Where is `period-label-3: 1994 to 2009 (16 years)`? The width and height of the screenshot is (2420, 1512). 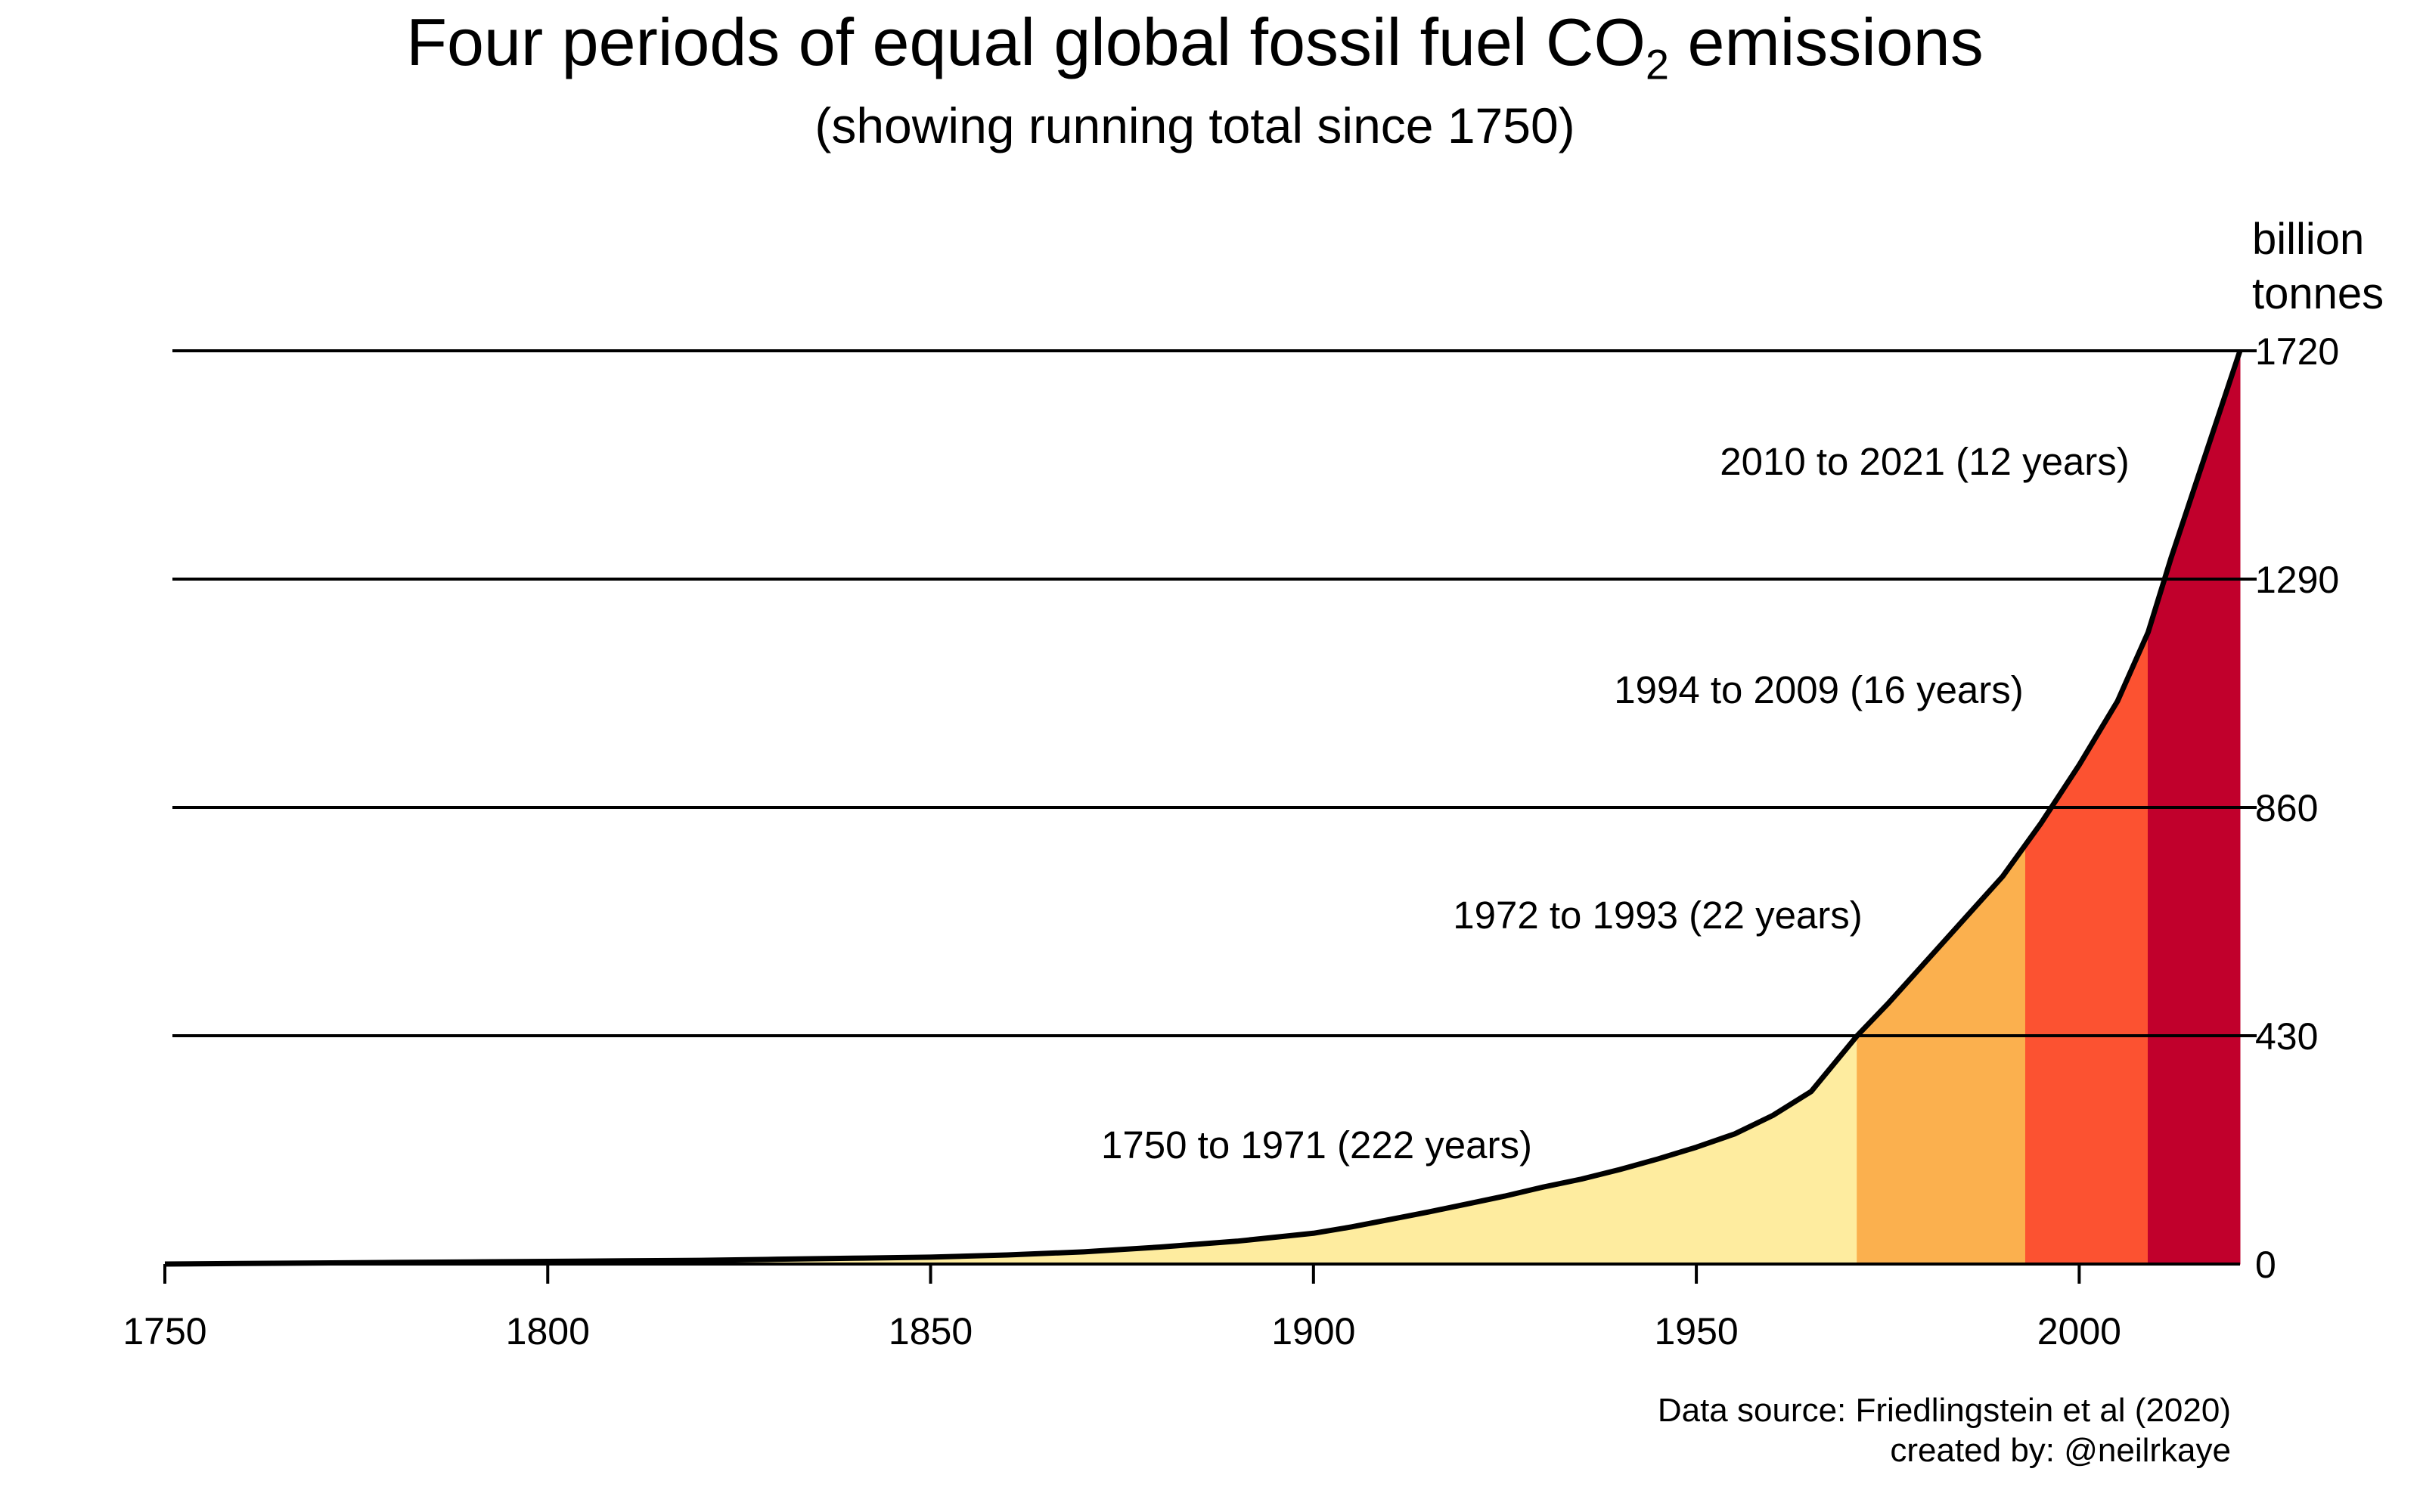 period-label-3: 1994 to 2009 (16 years) is located at coordinates (1819, 689).